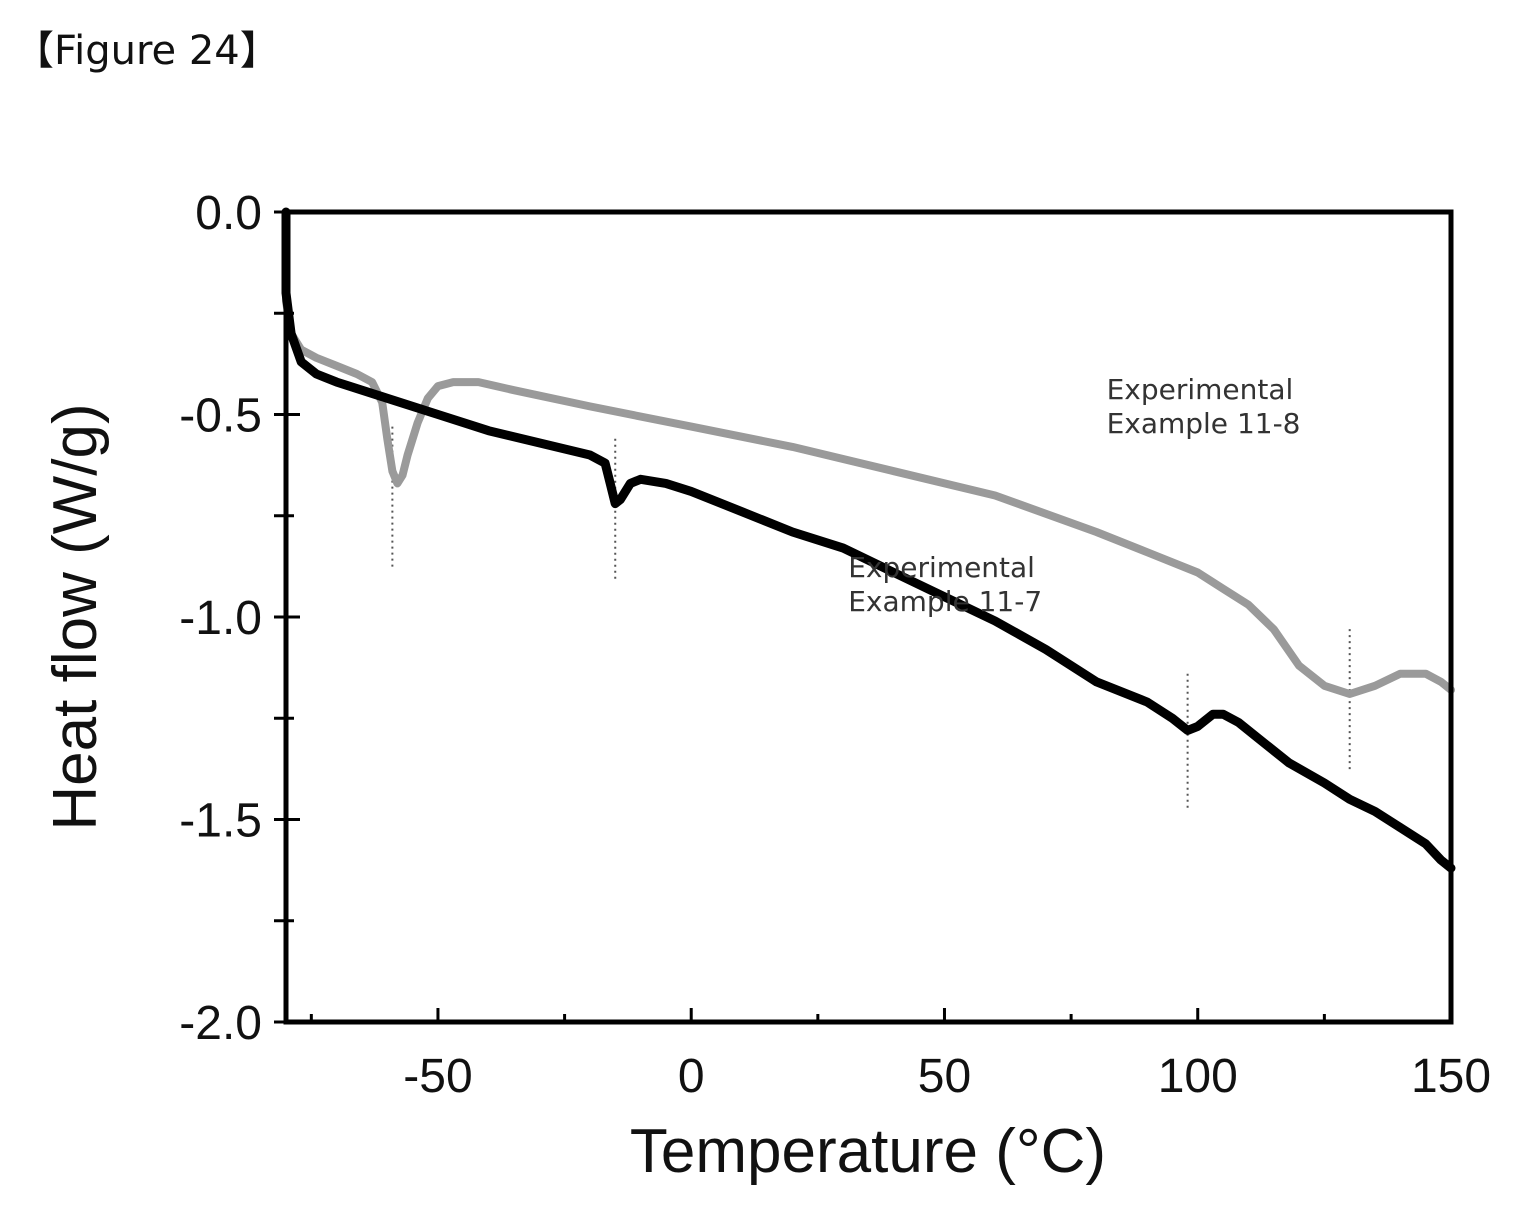 The width and height of the screenshot is (1528, 1206). What do you see at coordinates (228, 213) in the screenshot?
I see `y-tick-label: 0.0` at bounding box center [228, 213].